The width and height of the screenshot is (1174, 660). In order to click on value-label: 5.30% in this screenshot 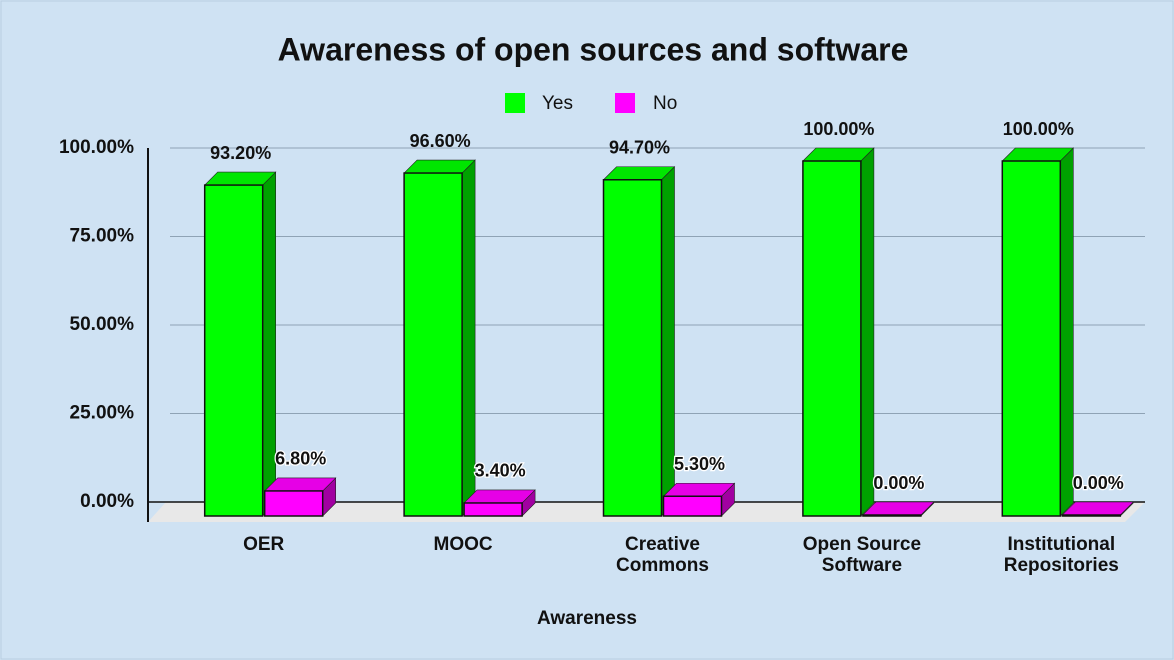, I will do `click(699, 464)`.